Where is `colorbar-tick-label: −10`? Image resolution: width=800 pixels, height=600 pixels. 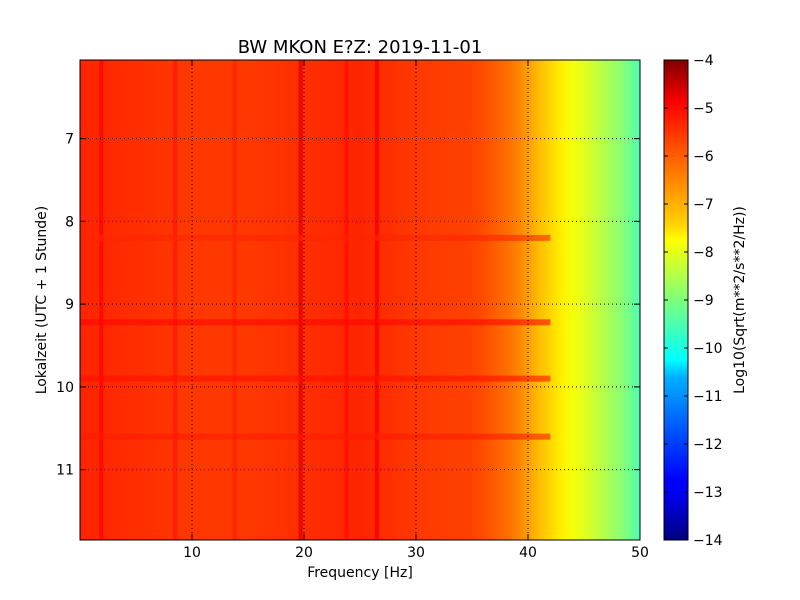 colorbar-tick-label: −10 is located at coordinates (708, 349).